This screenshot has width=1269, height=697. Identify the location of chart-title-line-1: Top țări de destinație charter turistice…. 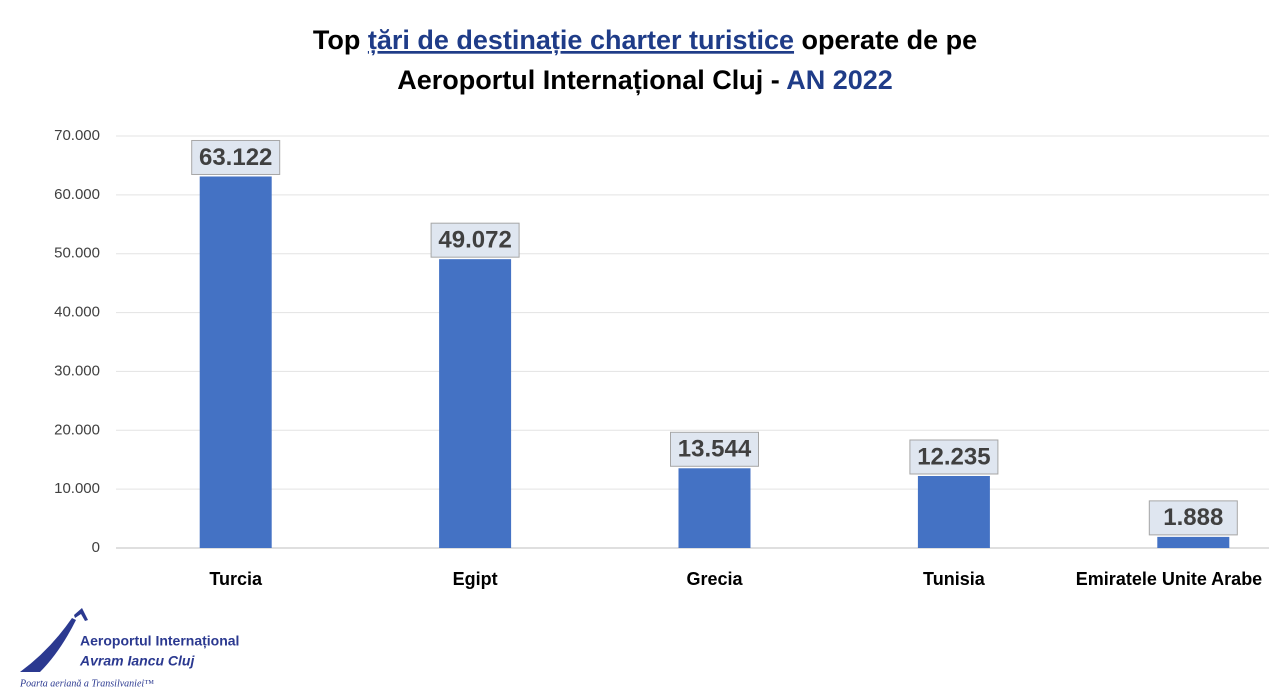
(645, 40).